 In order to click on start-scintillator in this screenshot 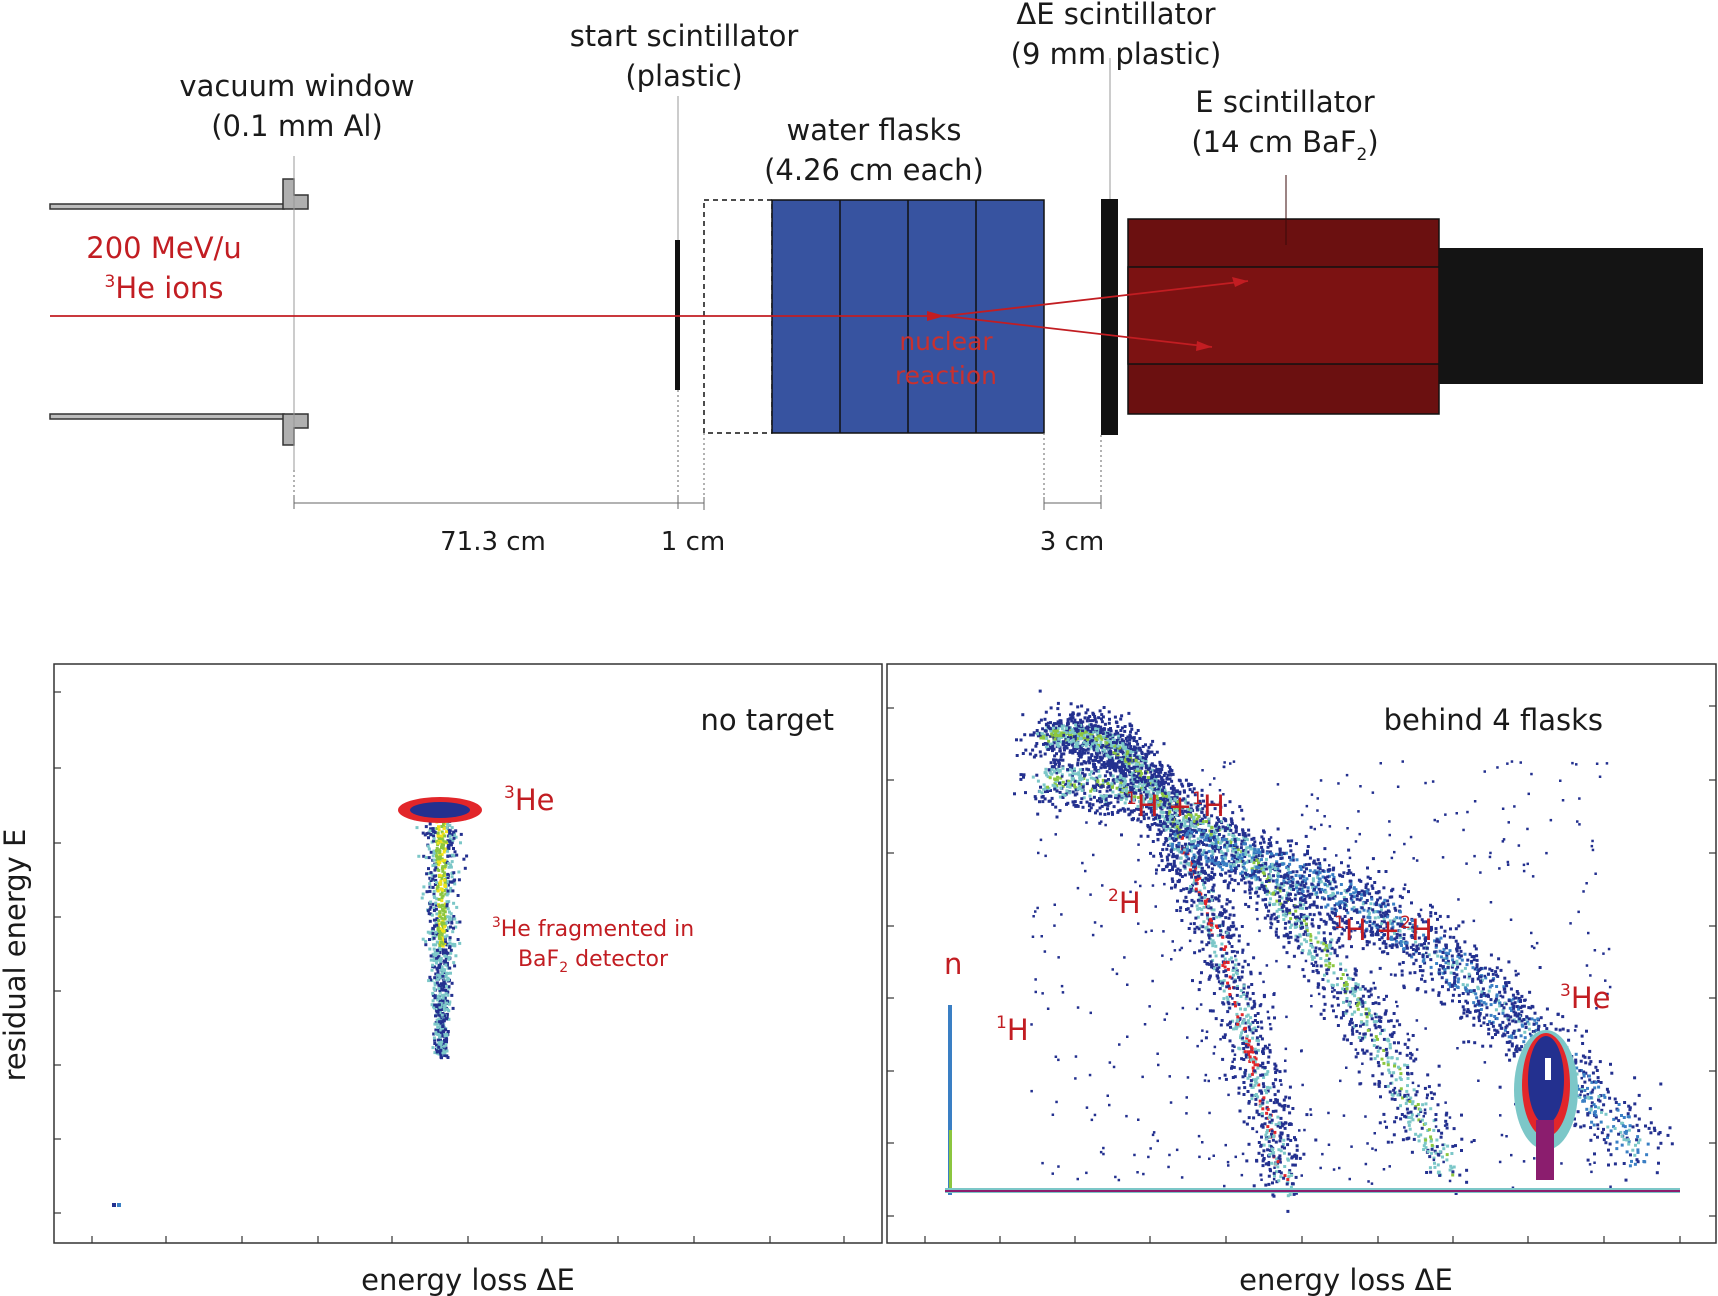, I will do `click(677, 315)`.